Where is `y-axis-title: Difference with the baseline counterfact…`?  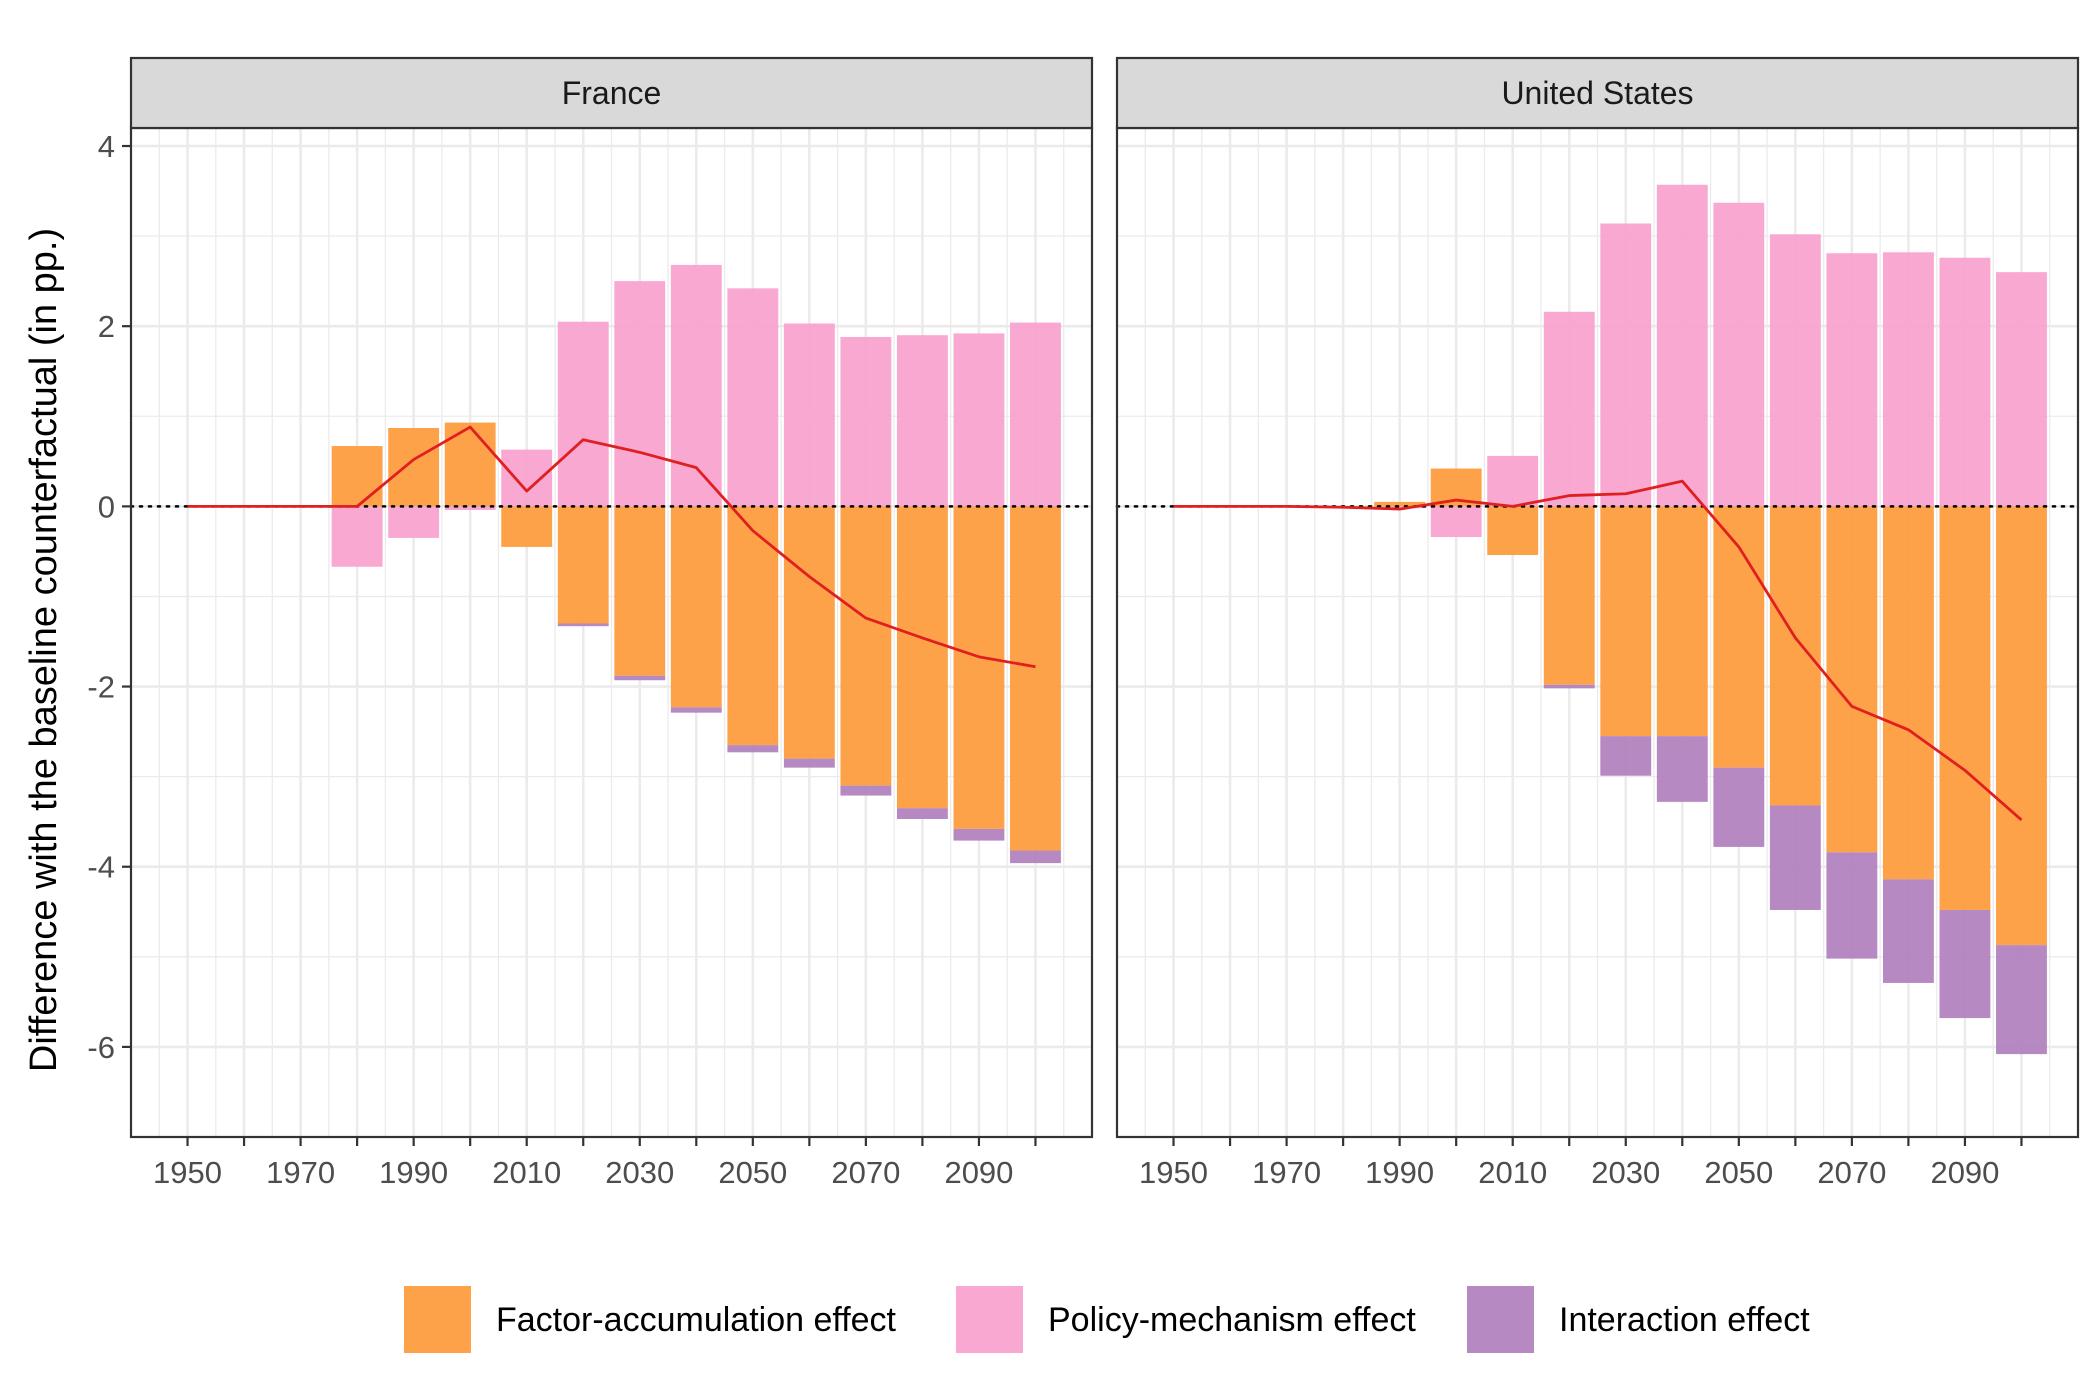
y-axis-title: Difference with the baseline counterfact… is located at coordinates (44, 650).